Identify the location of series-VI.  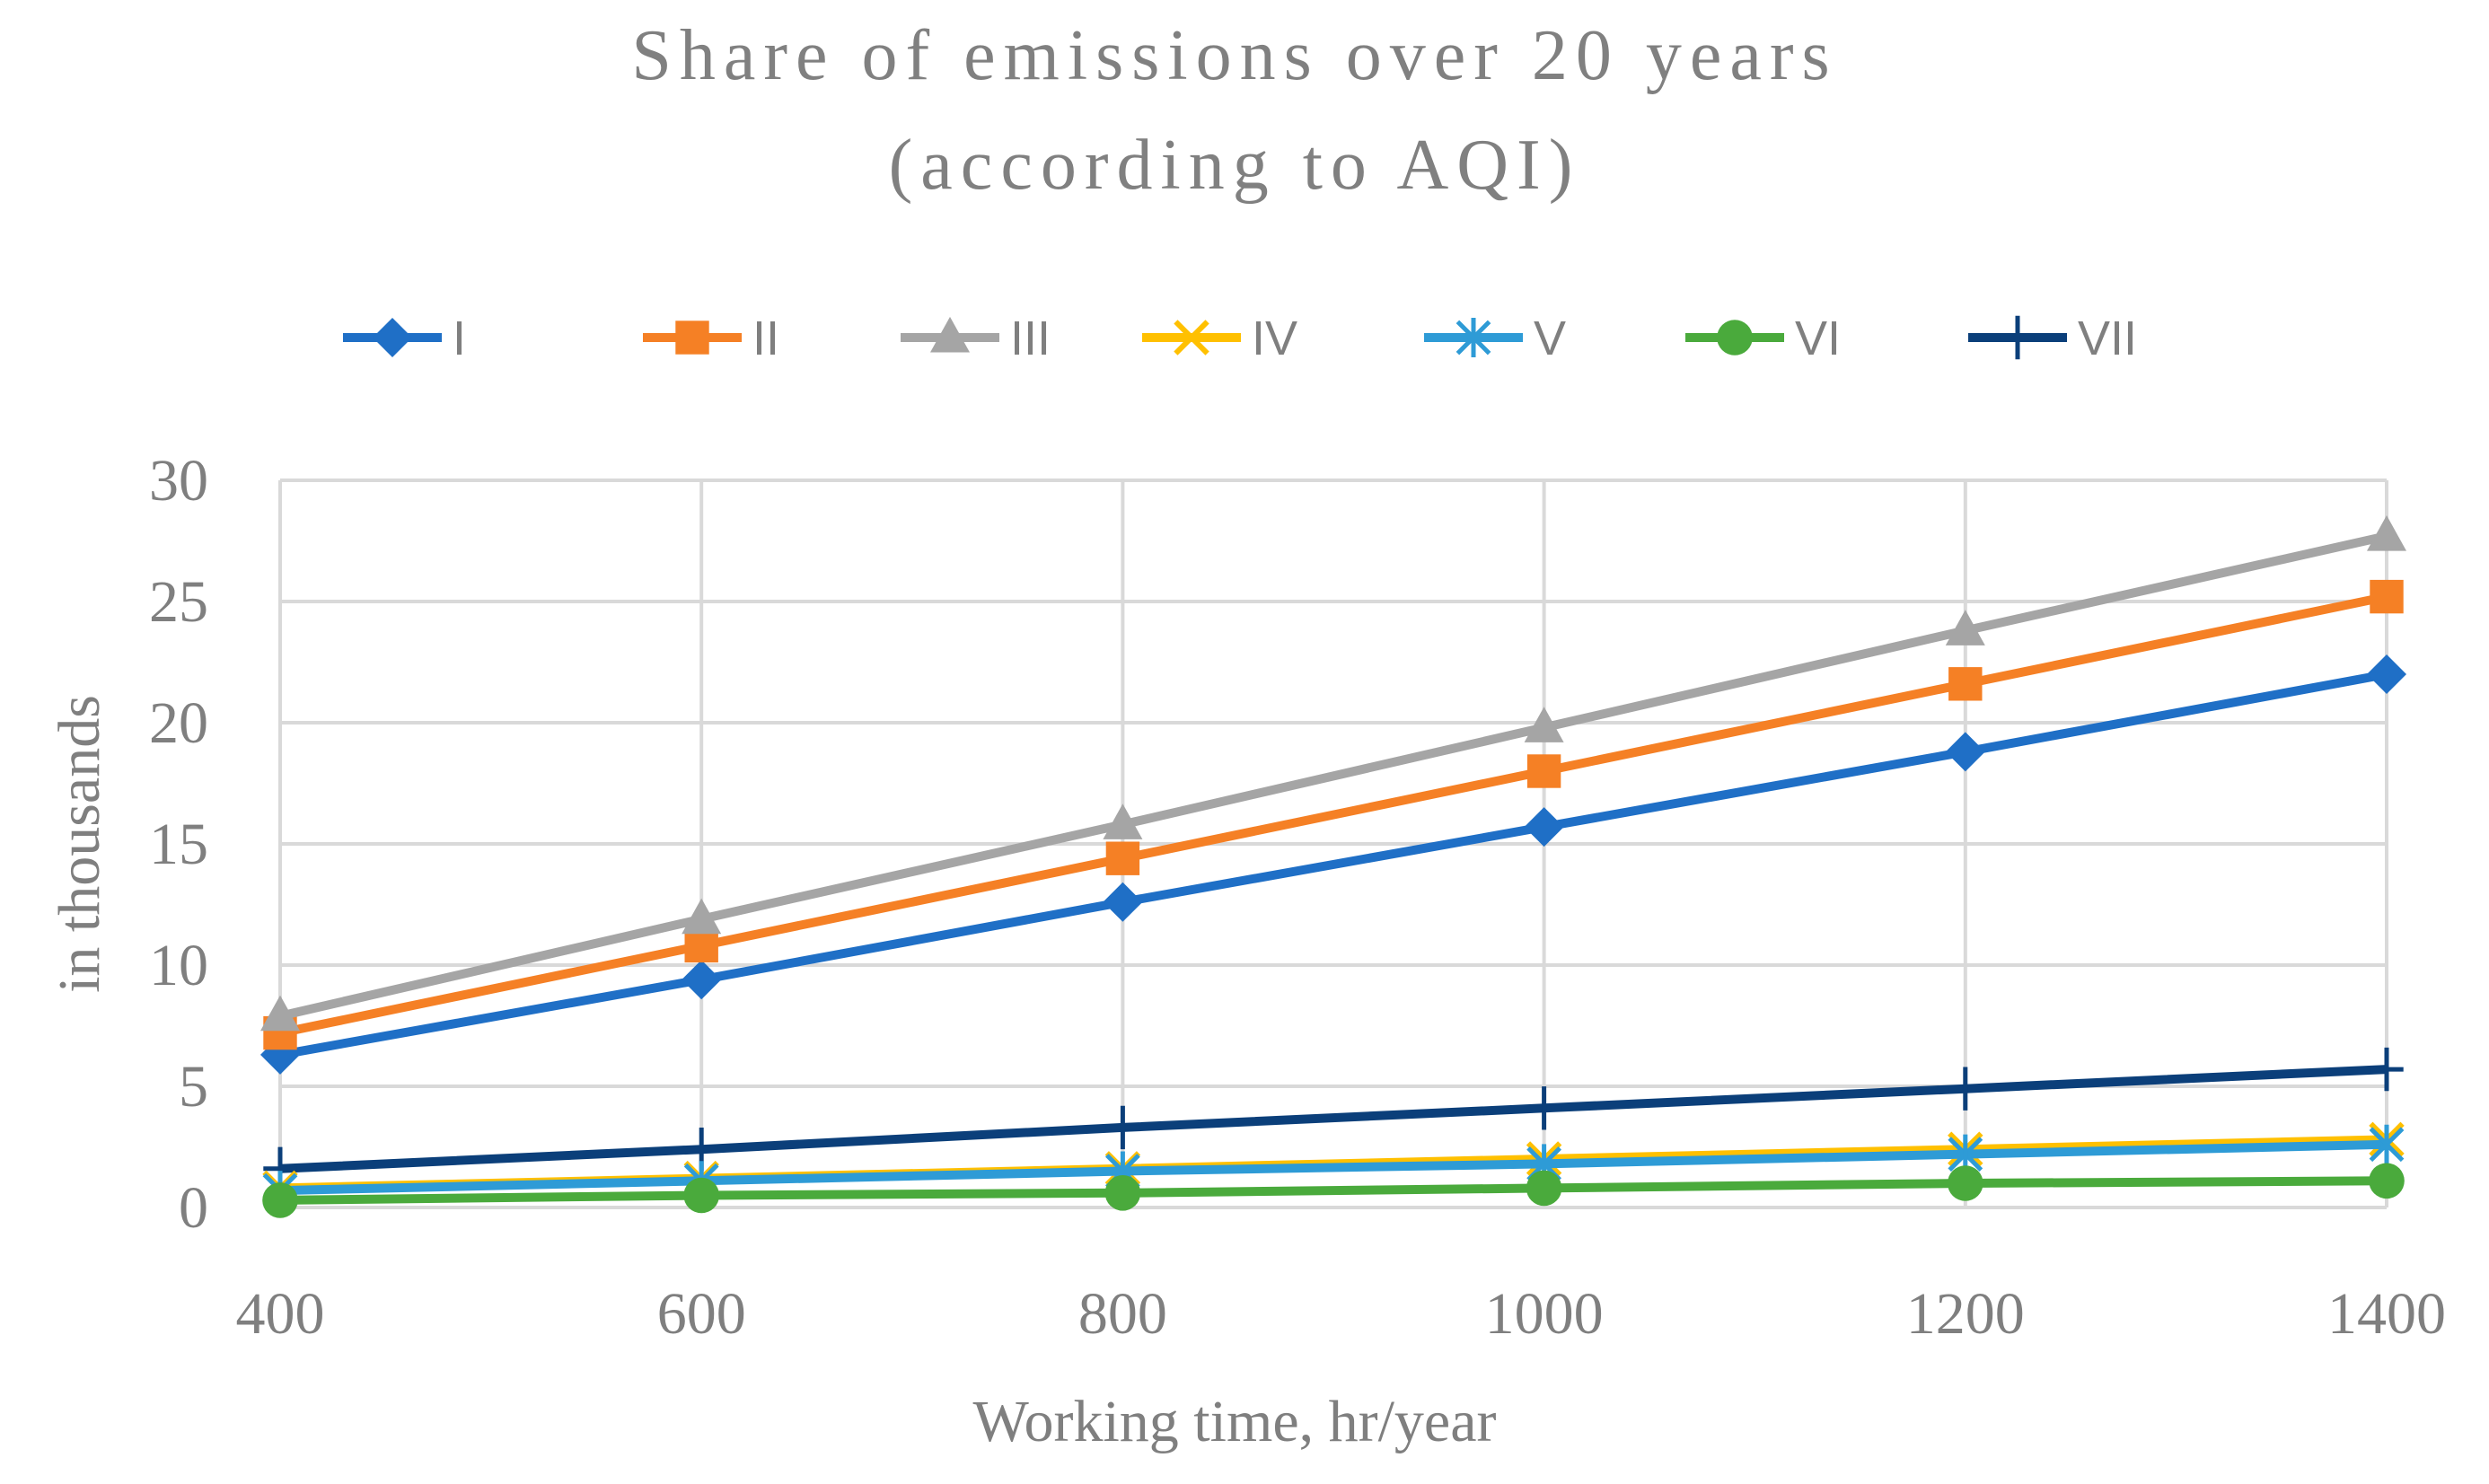
(1333, 1190).